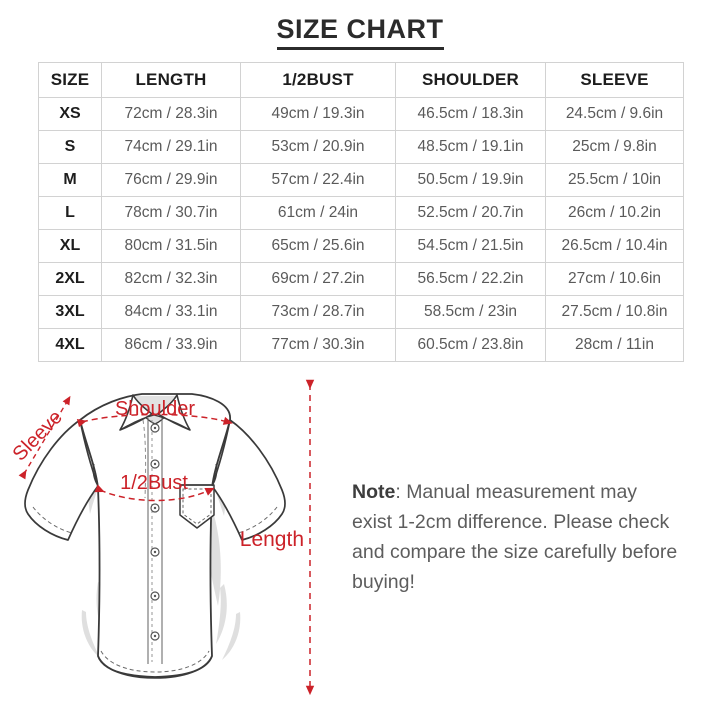 Image resolution: width=720 pixels, height=720 pixels. Describe the element at coordinates (171, 213) in the screenshot. I see `cell-length: 78cm / 30.7in` at that location.